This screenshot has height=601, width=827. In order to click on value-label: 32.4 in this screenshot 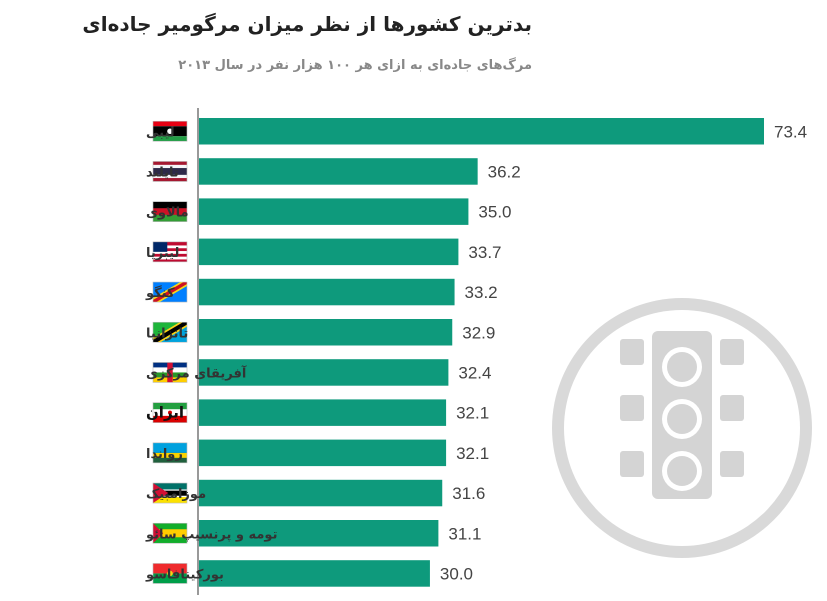, I will do `click(474, 372)`.